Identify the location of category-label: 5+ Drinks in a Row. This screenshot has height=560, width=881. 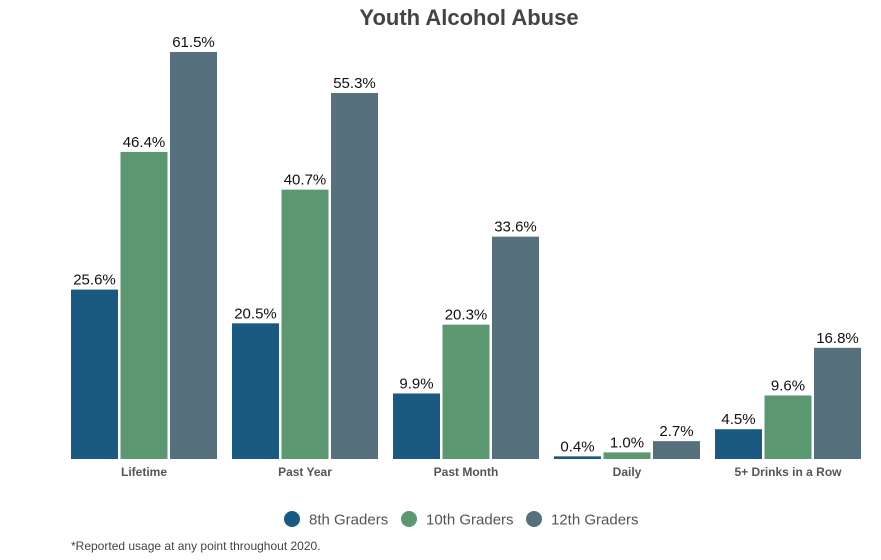
(788, 472).